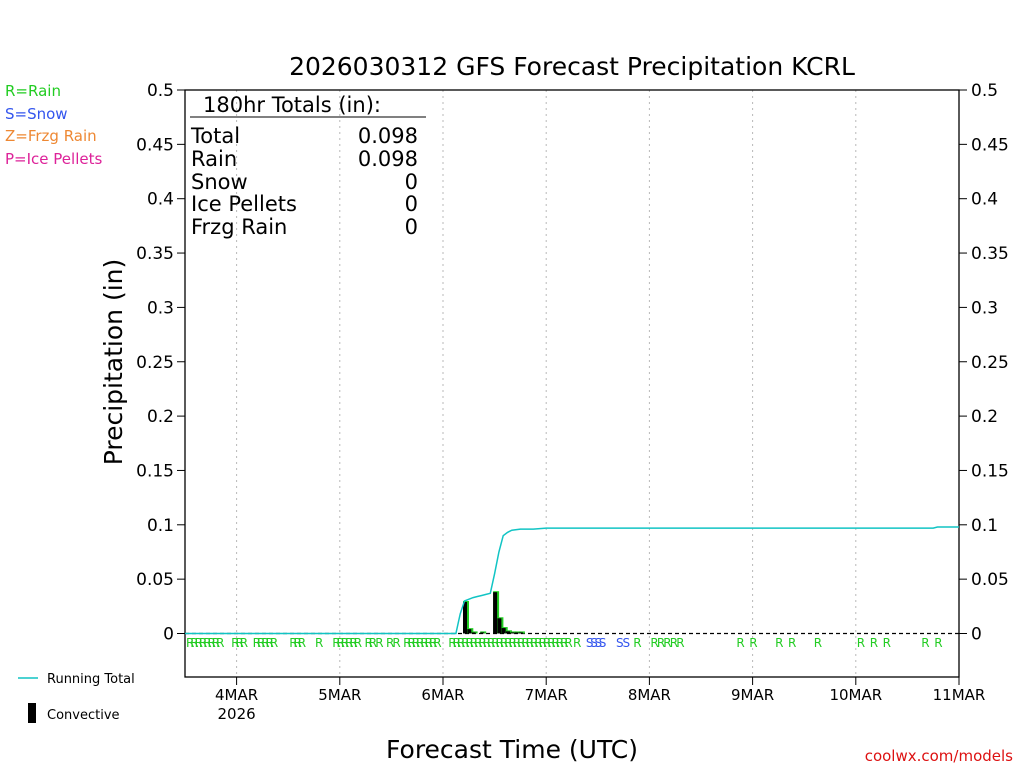 The image size is (1024, 768). What do you see at coordinates (339, 695) in the screenshot?
I see `x-tick-label: 5MAR` at bounding box center [339, 695].